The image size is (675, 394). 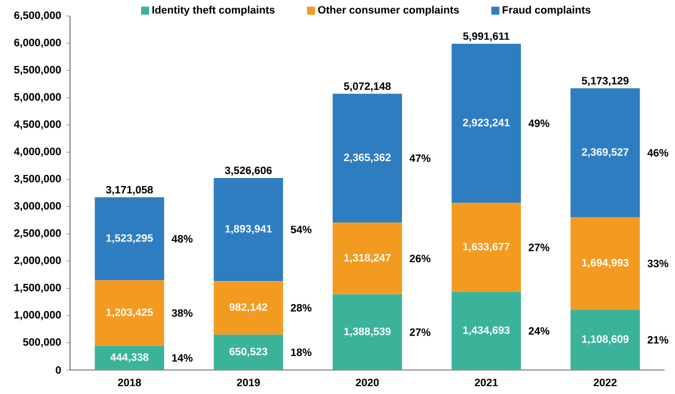 I want to click on total-label: 5,072,148, so click(x=367, y=87).